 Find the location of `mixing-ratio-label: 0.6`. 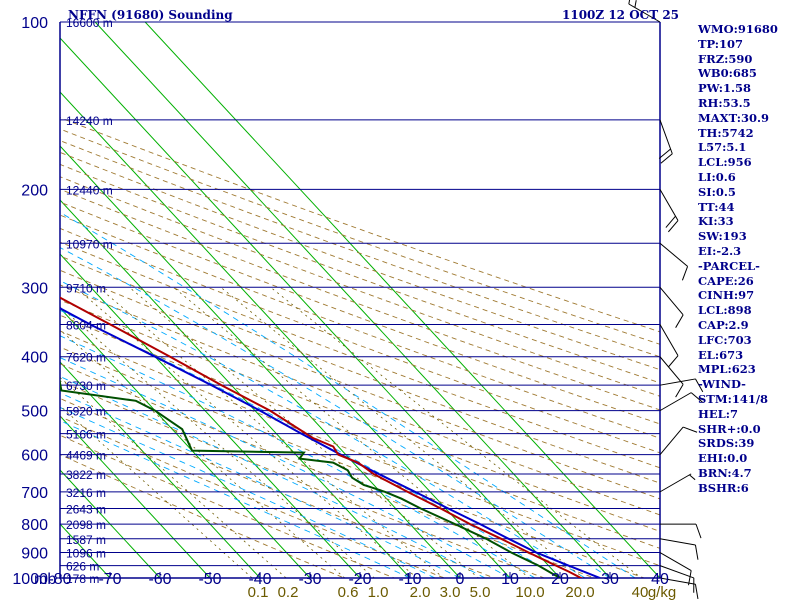

mixing-ratio-label: 0.6 is located at coordinates (348, 592).